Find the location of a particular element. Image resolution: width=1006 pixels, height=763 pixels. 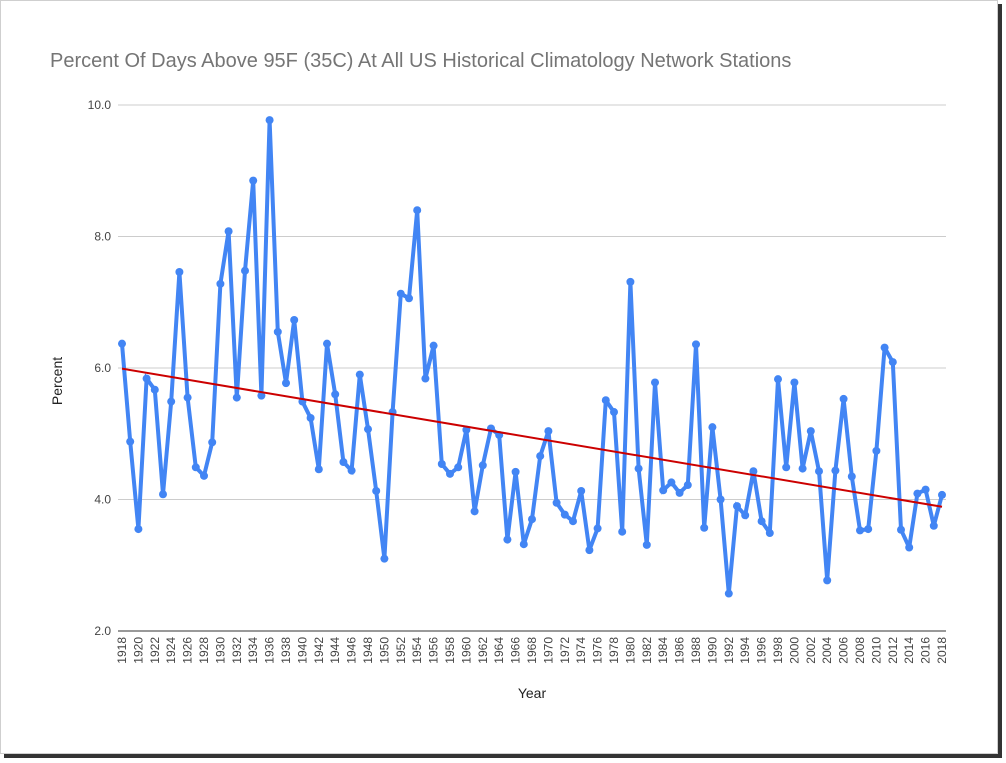

x-tick-label: 1962 is located at coordinates (483, 650).